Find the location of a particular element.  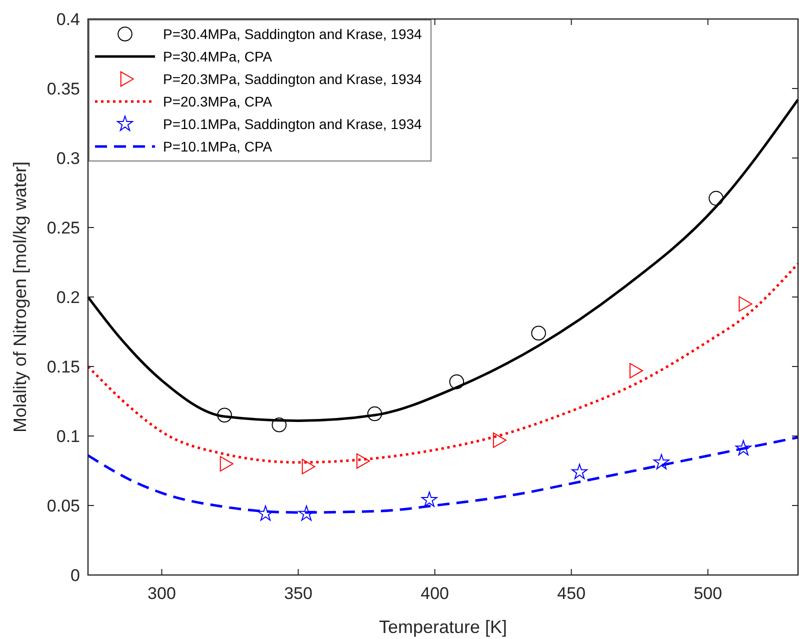

y-tick-label: 0.05 is located at coordinates (63, 506).